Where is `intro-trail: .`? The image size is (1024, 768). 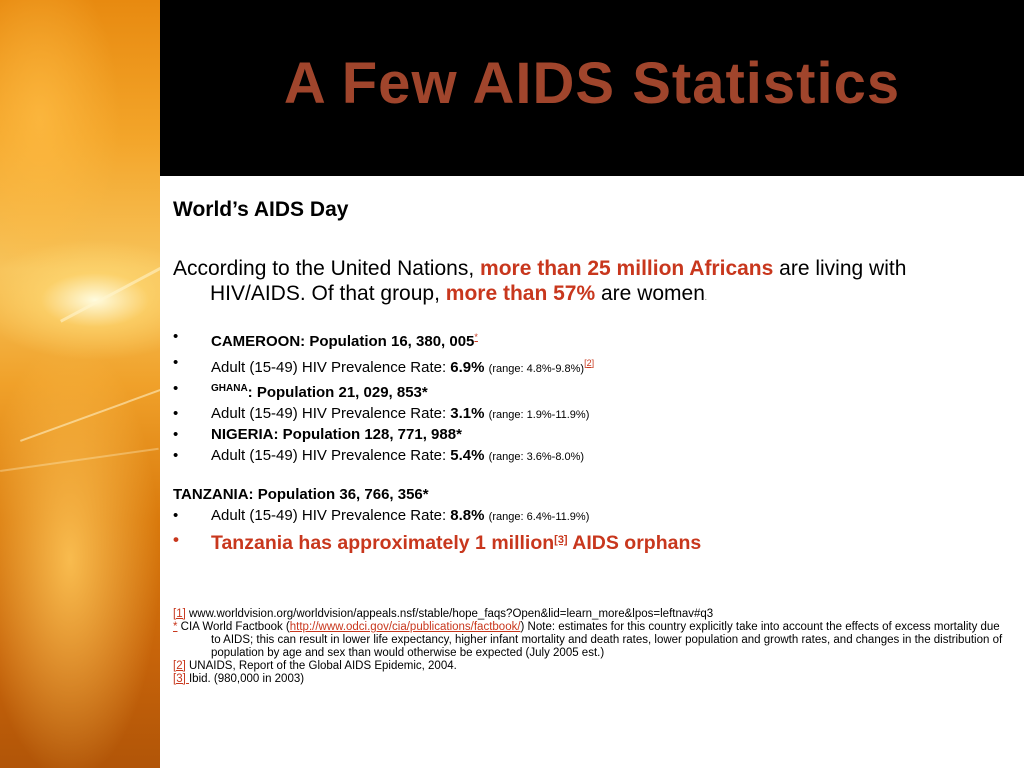
intro-trail: . is located at coordinates (705, 298).